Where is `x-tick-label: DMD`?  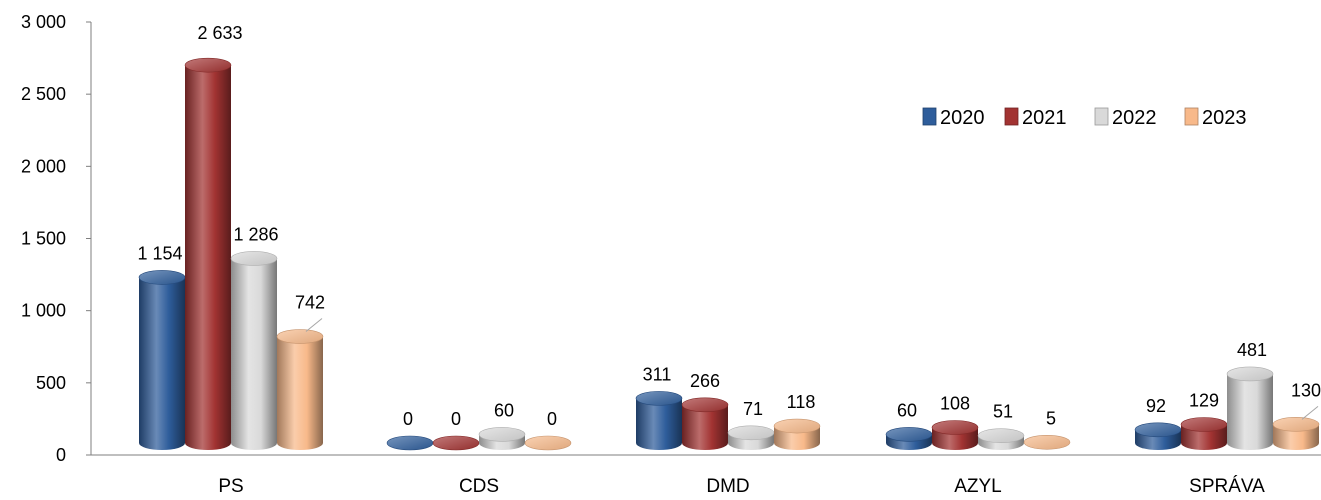
x-tick-label: DMD is located at coordinates (727, 486).